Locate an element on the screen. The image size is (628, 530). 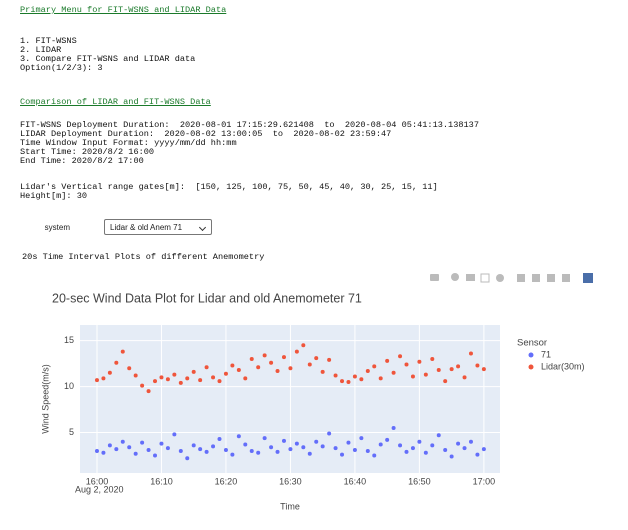
info-line: End Time: 2020/8/2 17:00 is located at coordinates (82, 161).